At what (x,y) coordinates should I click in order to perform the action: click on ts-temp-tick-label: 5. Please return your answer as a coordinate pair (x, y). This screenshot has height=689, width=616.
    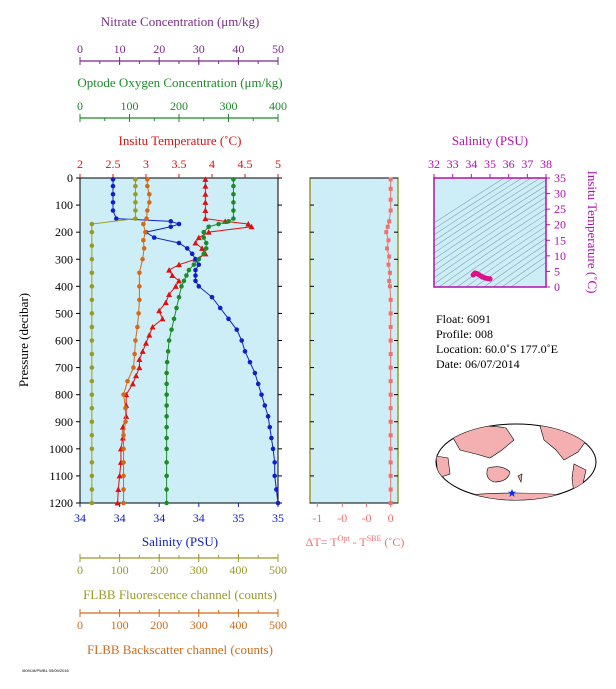
    Looking at the image, I should click on (557, 271).